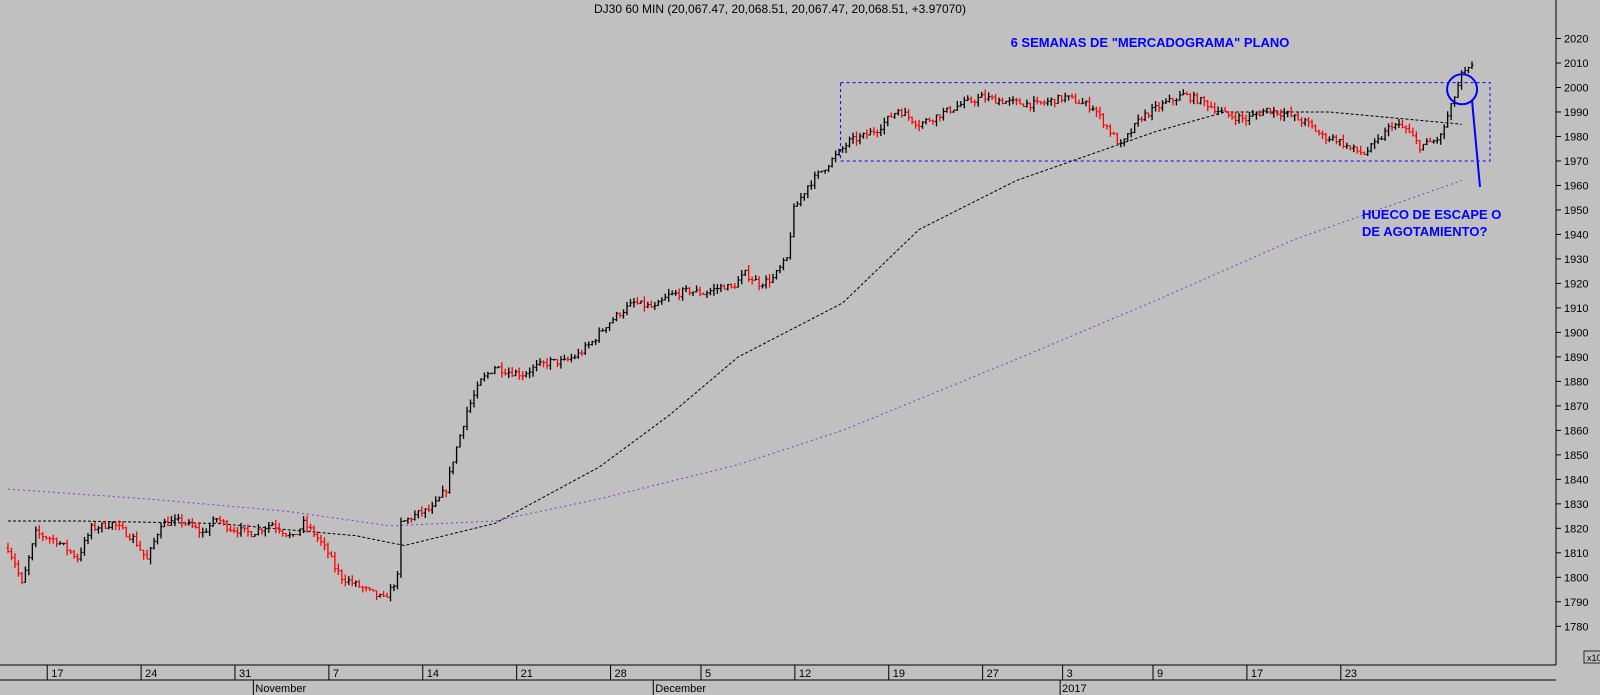  I want to click on y-axis-panel, so click(1578, 332).